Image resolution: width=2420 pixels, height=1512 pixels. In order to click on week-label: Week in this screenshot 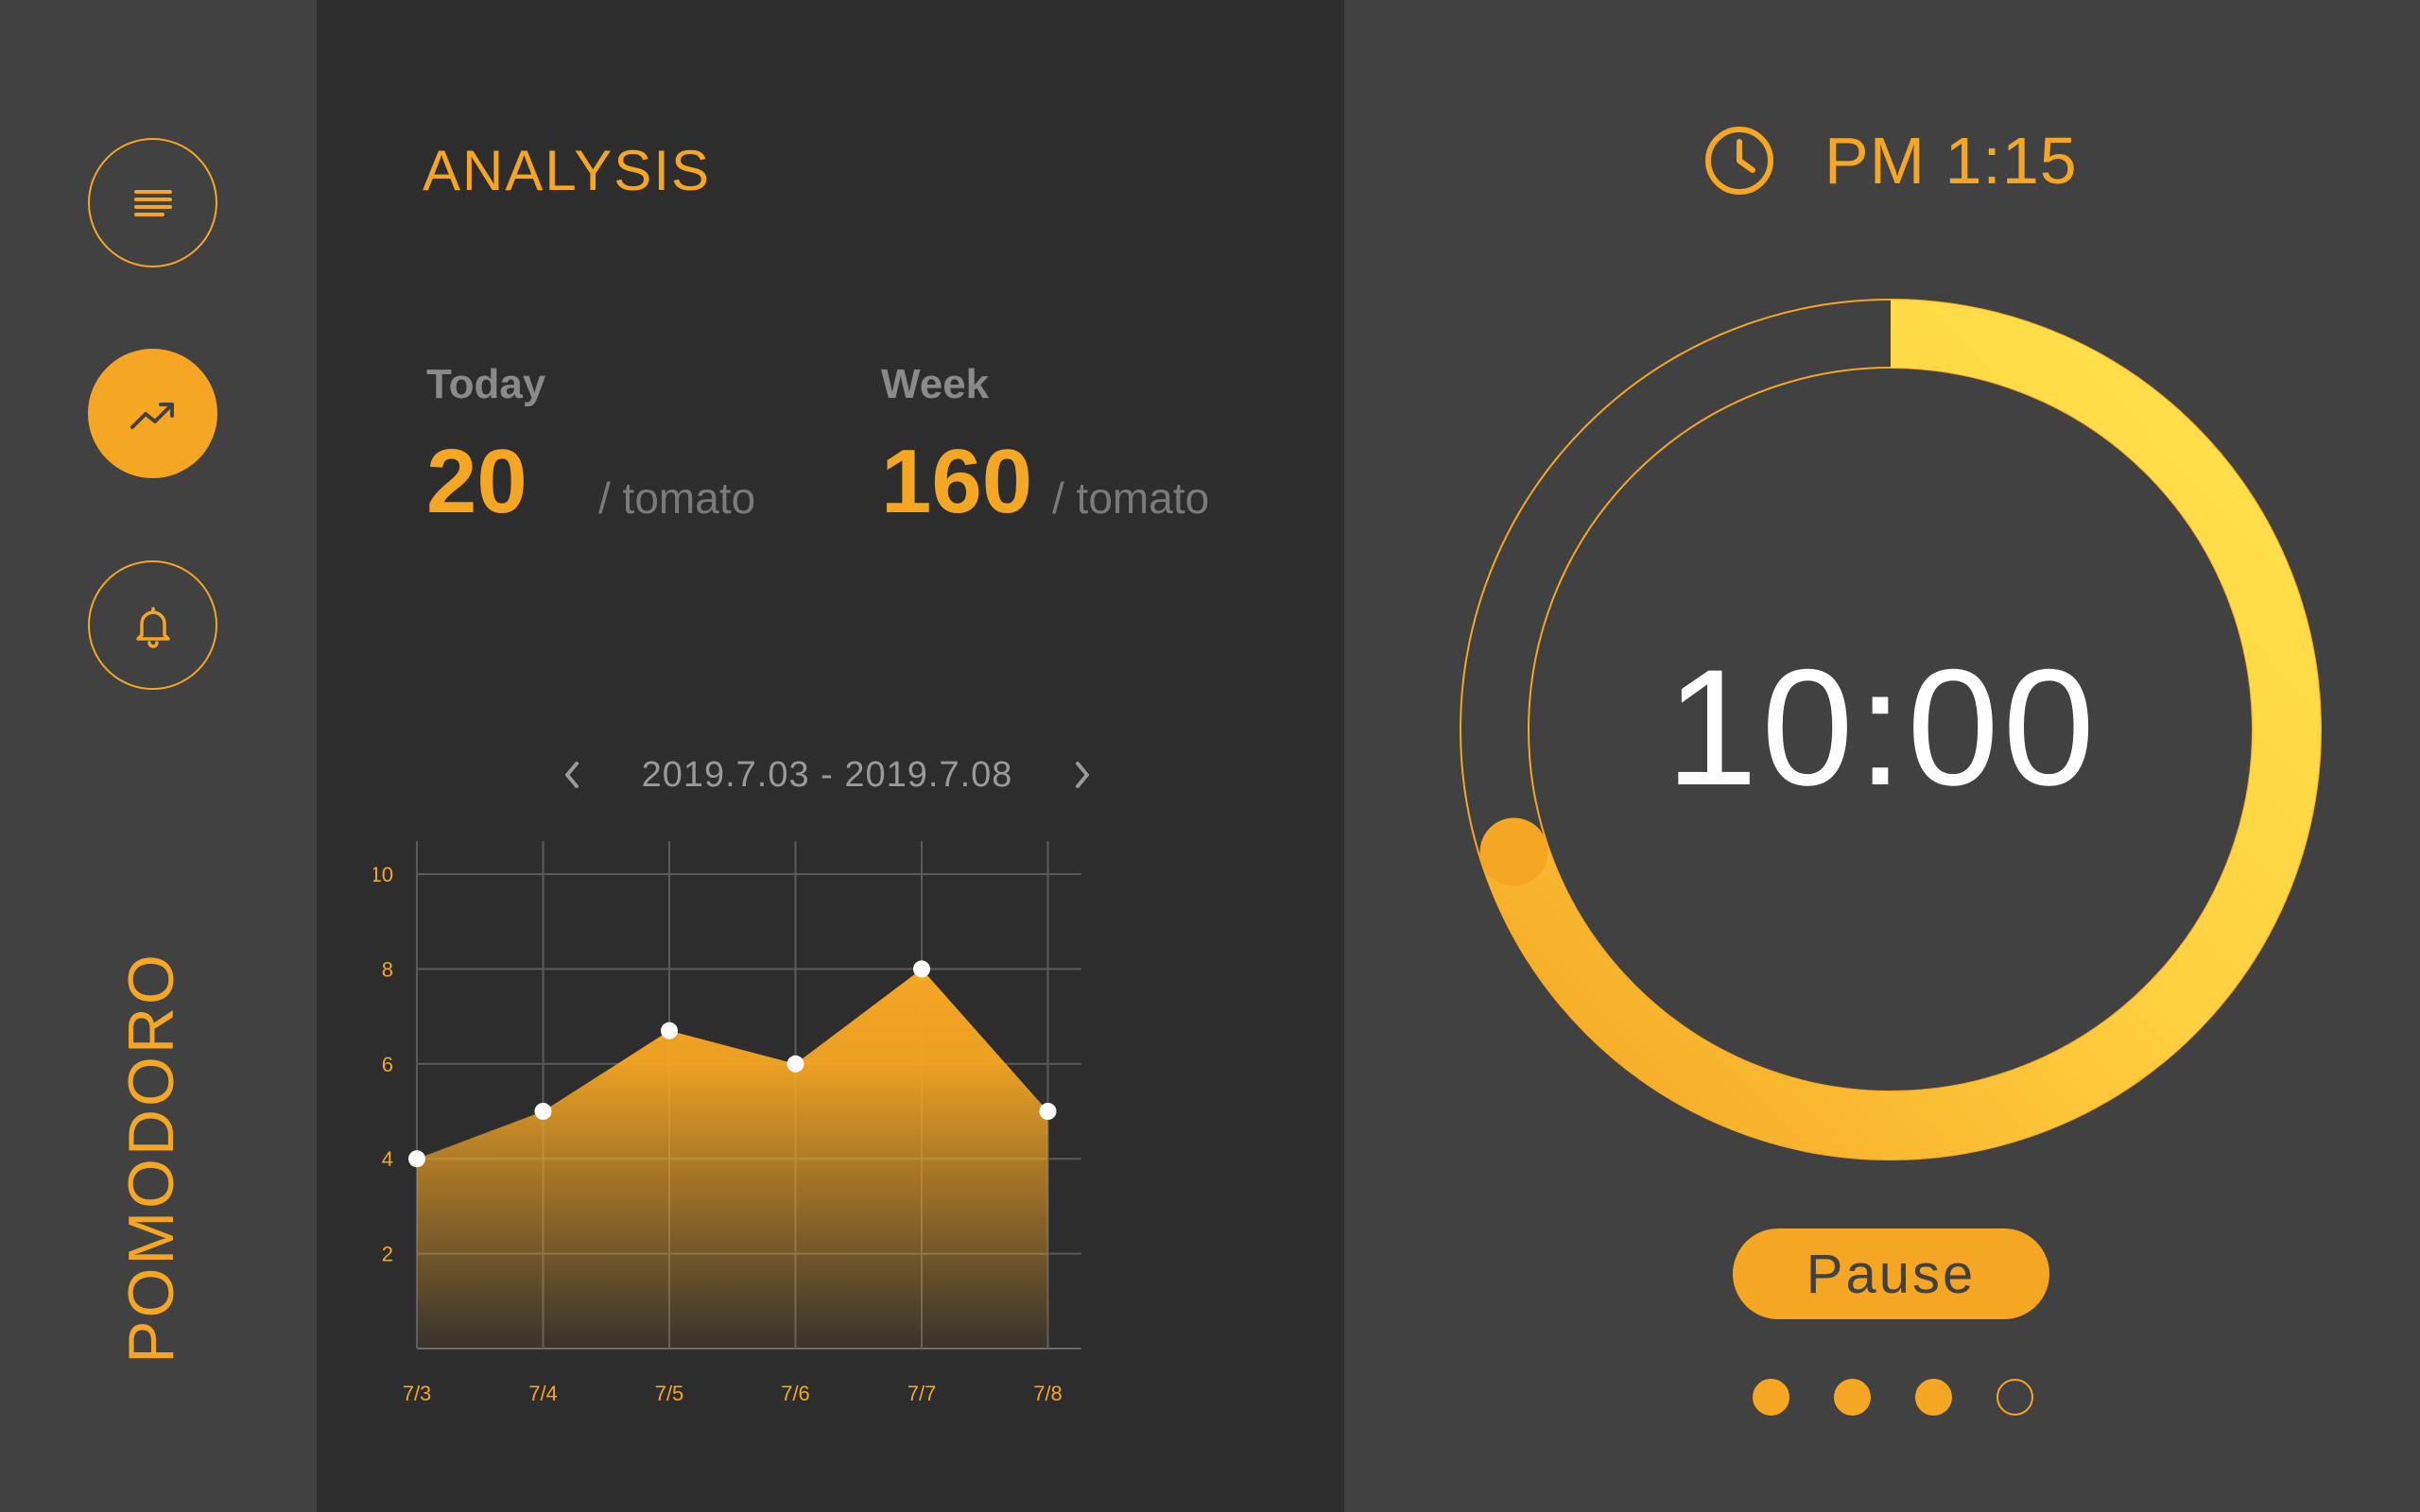, I will do `click(935, 384)`.